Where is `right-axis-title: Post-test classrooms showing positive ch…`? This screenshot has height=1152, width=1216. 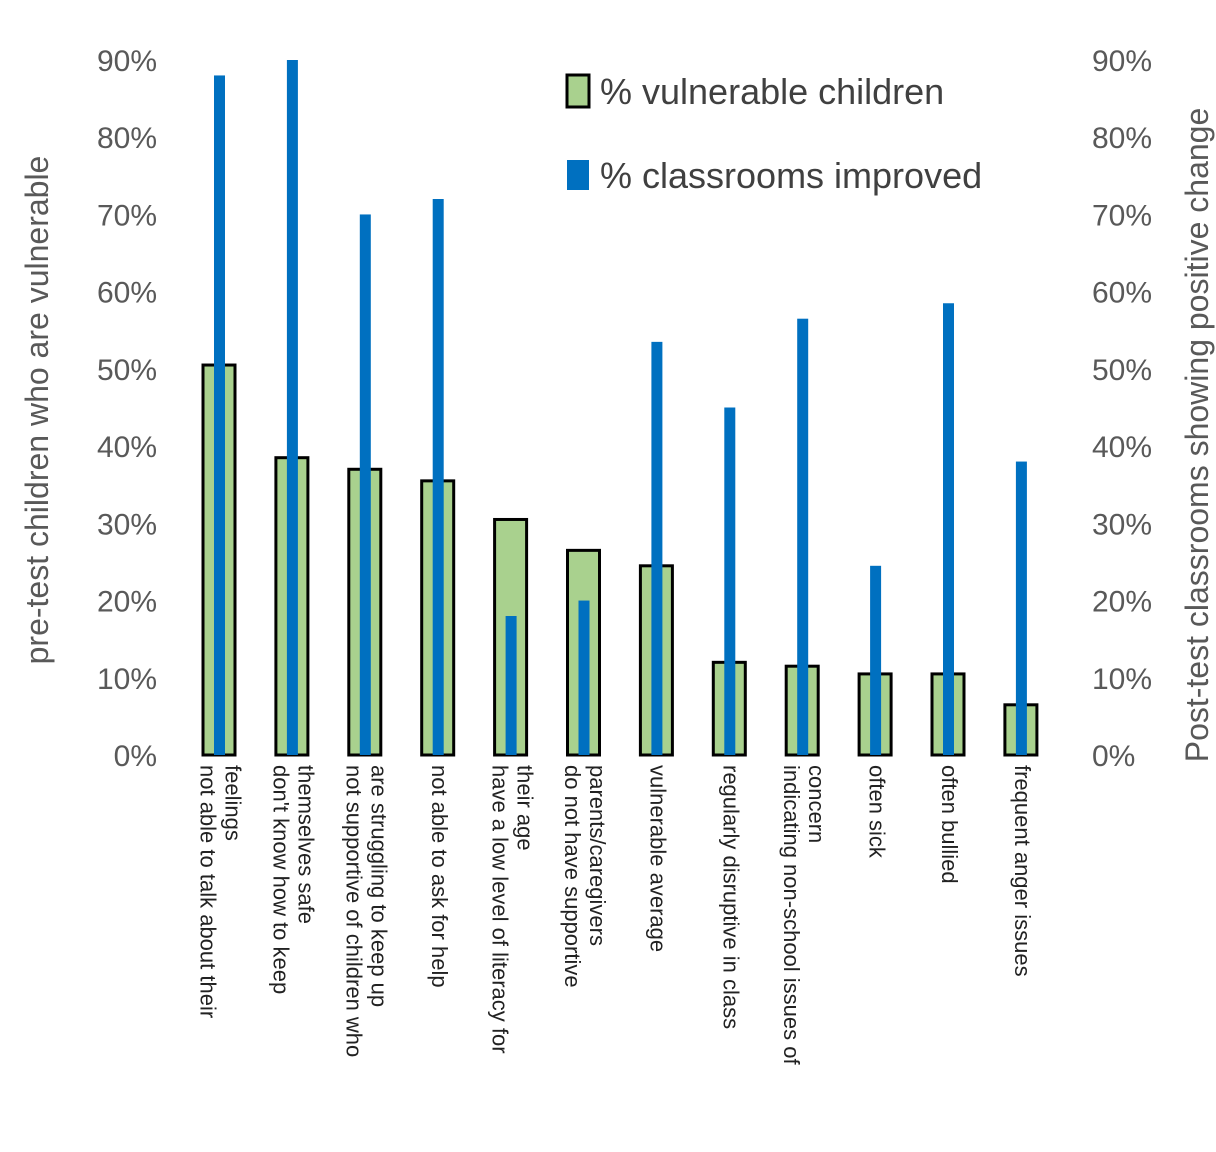
right-axis-title: Post-test classrooms showing positive ch… is located at coordinates (1197, 435).